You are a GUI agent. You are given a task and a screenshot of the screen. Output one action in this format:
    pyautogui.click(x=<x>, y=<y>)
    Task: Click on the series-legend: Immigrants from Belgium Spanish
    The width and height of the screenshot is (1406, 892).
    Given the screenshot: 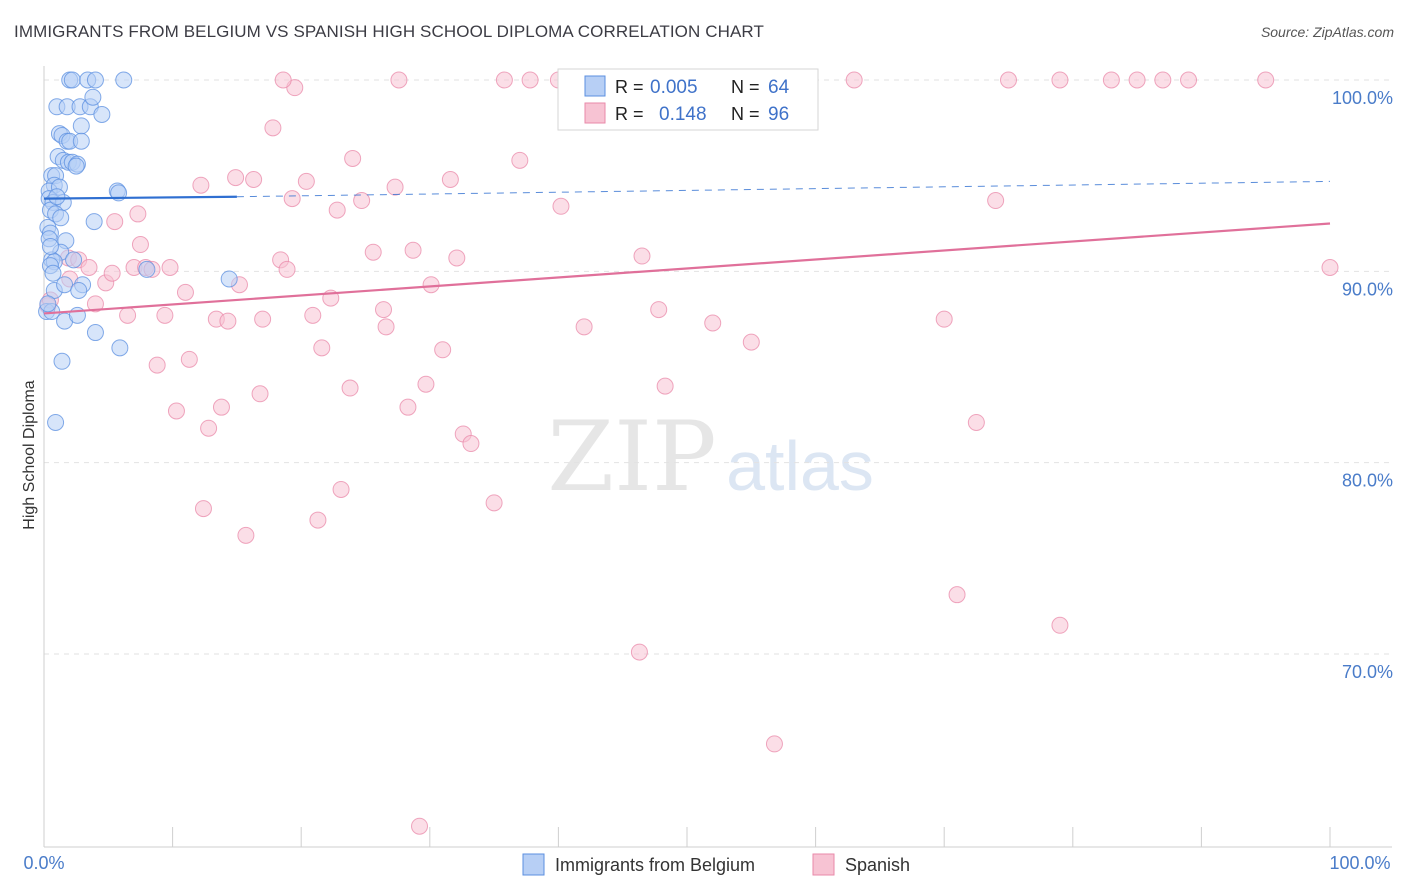 What is the action you would take?
    pyautogui.click(x=716, y=864)
    